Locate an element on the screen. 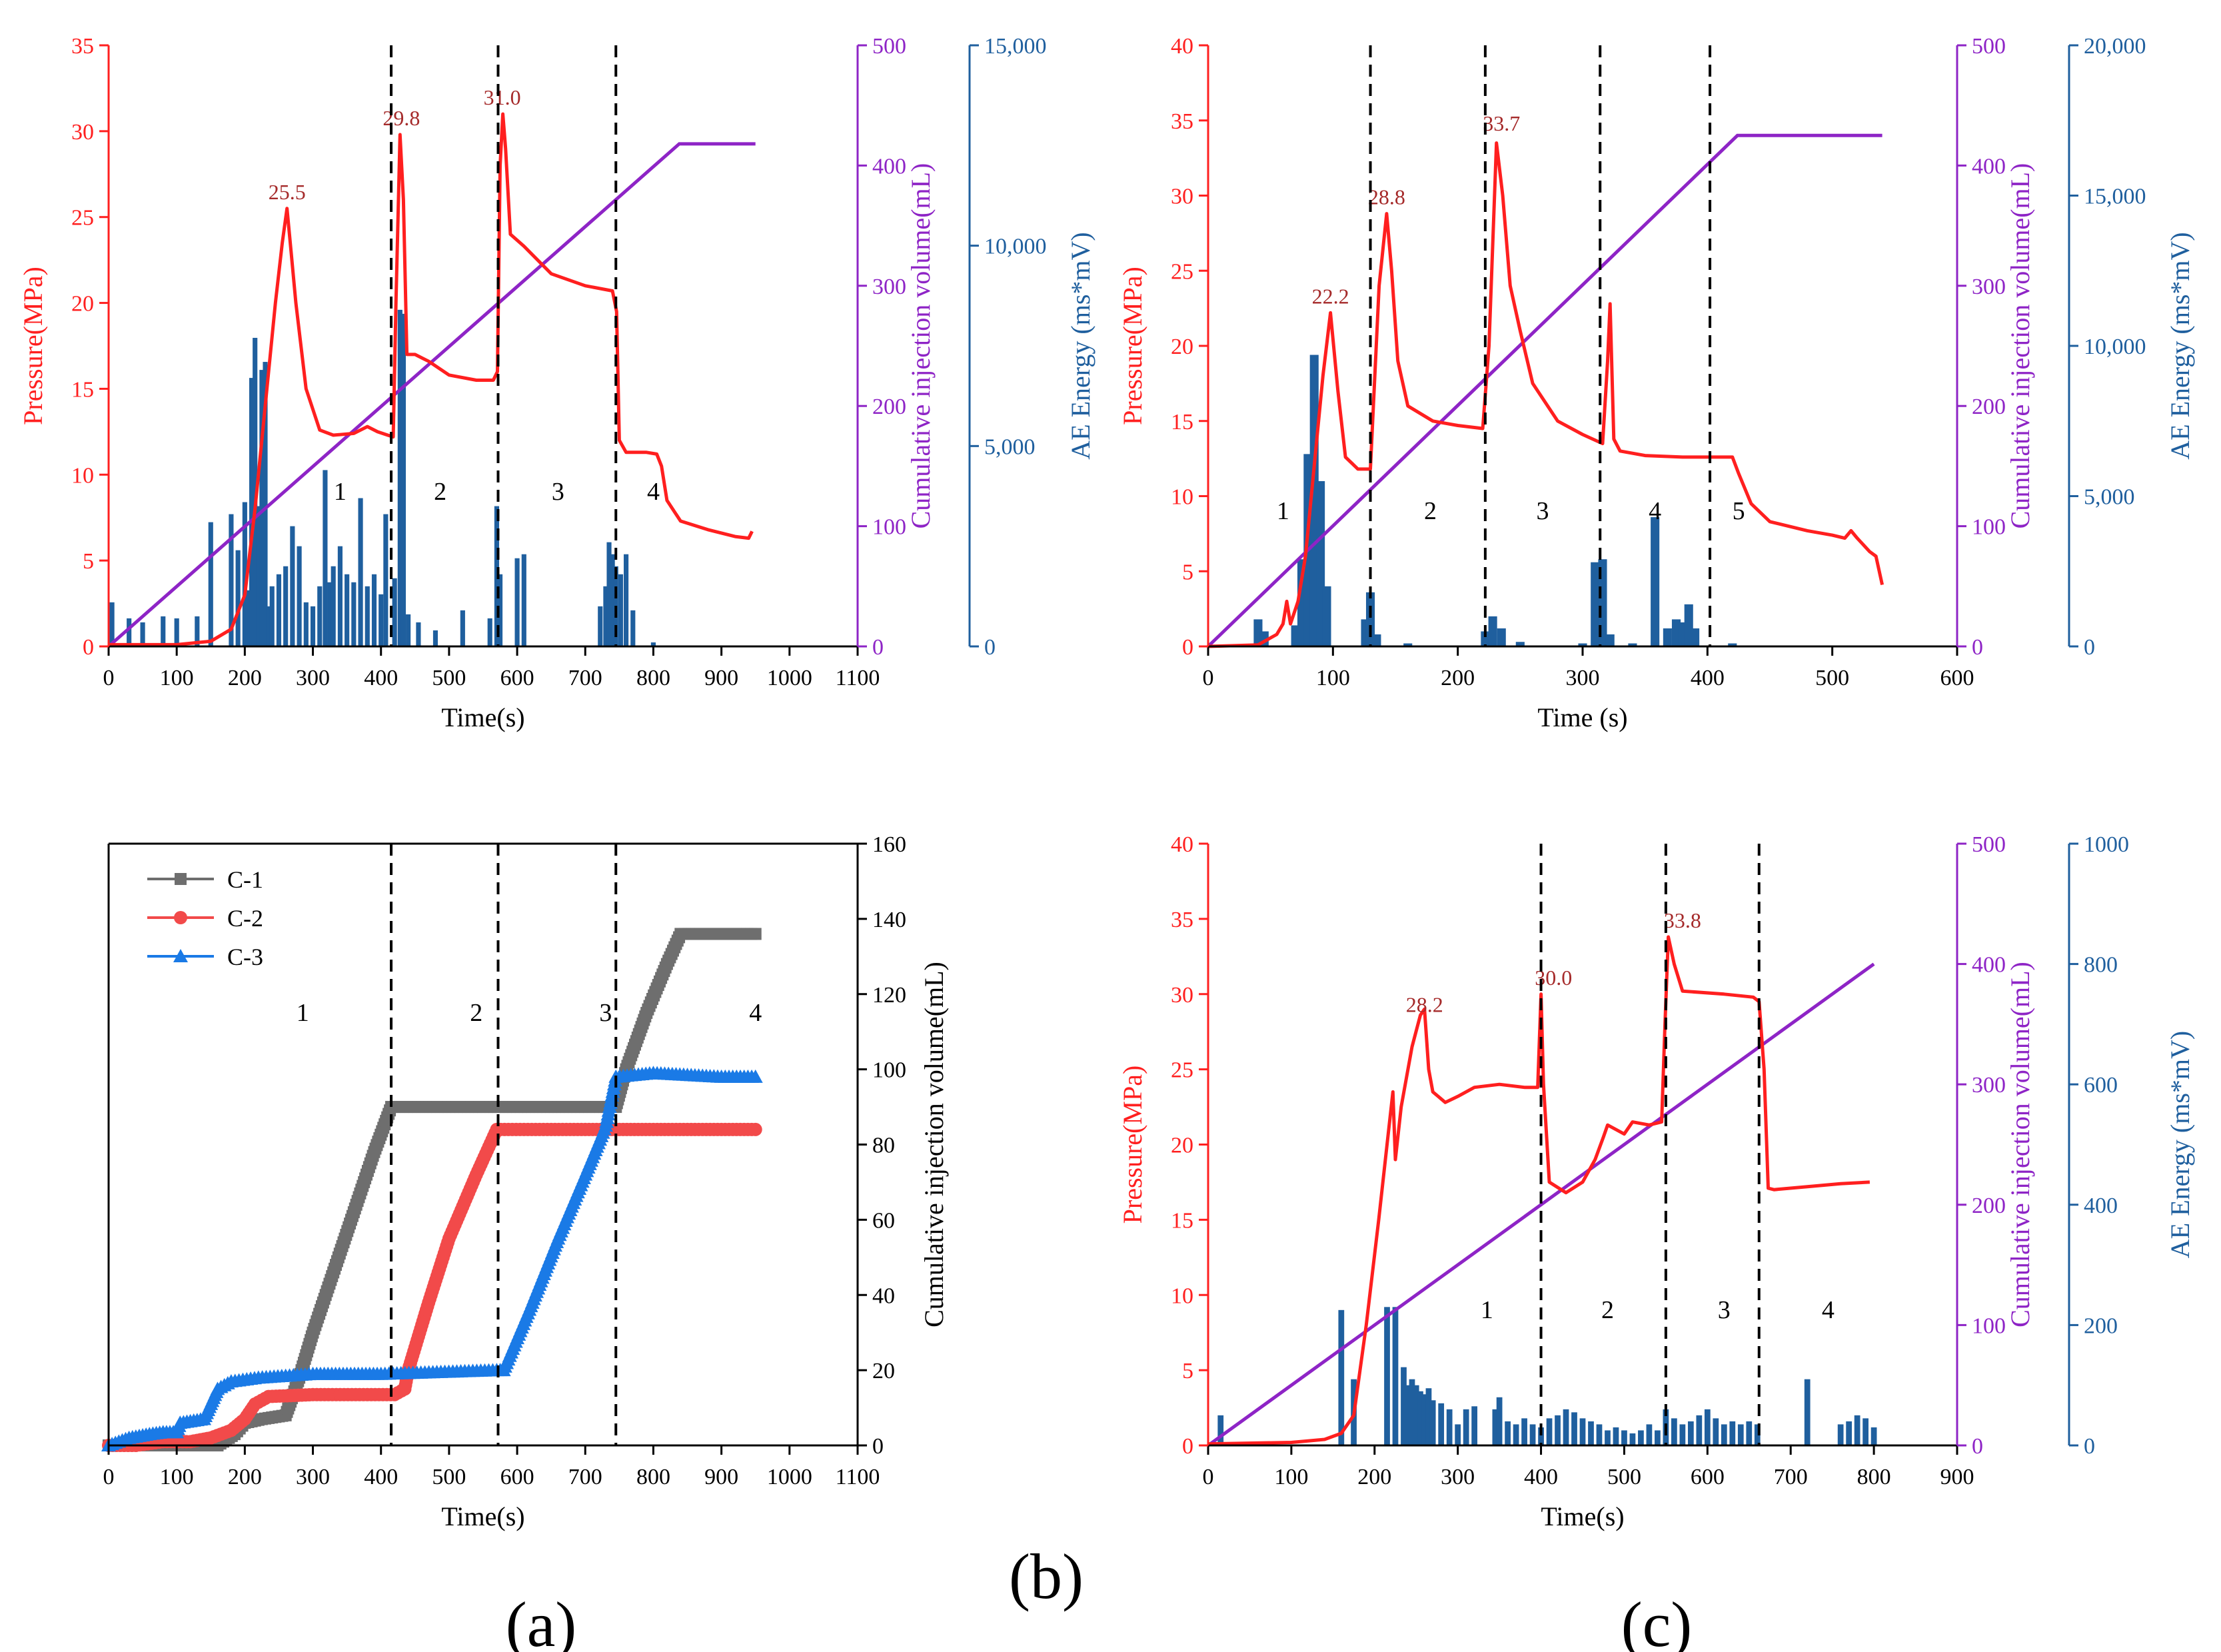 The height and width of the screenshot is (1652, 2221). ae-axis-tick-label: 0 is located at coordinates (990, 647).